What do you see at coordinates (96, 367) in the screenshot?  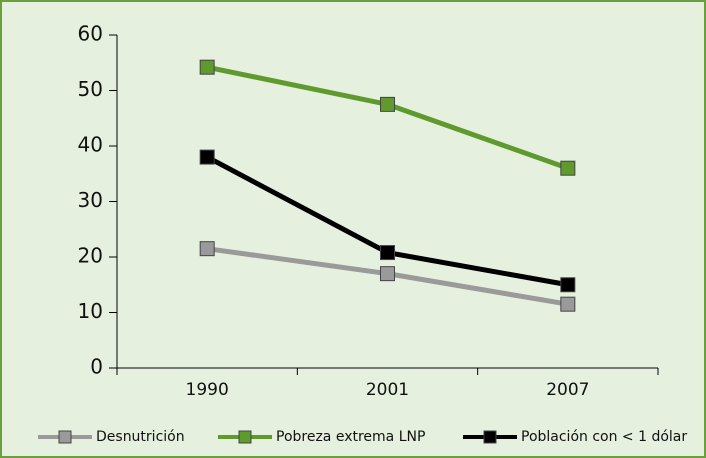 I see `y-tick-label: 0` at bounding box center [96, 367].